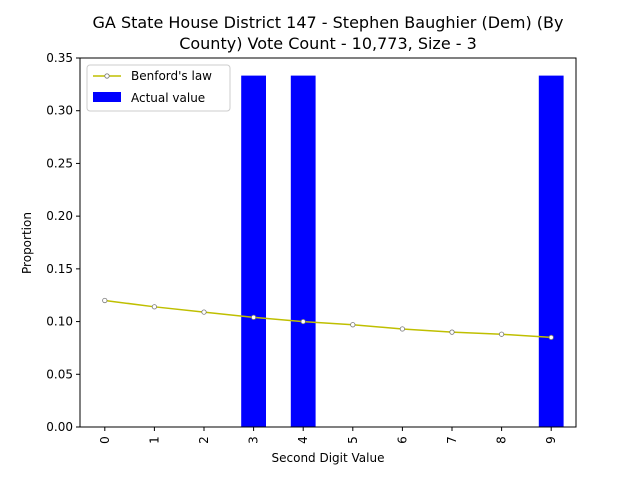  What do you see at coordinates (59, 163) in the screenshot?
I see `y-tick-label-0.25: 0.25` at bounding box center [59, 163].